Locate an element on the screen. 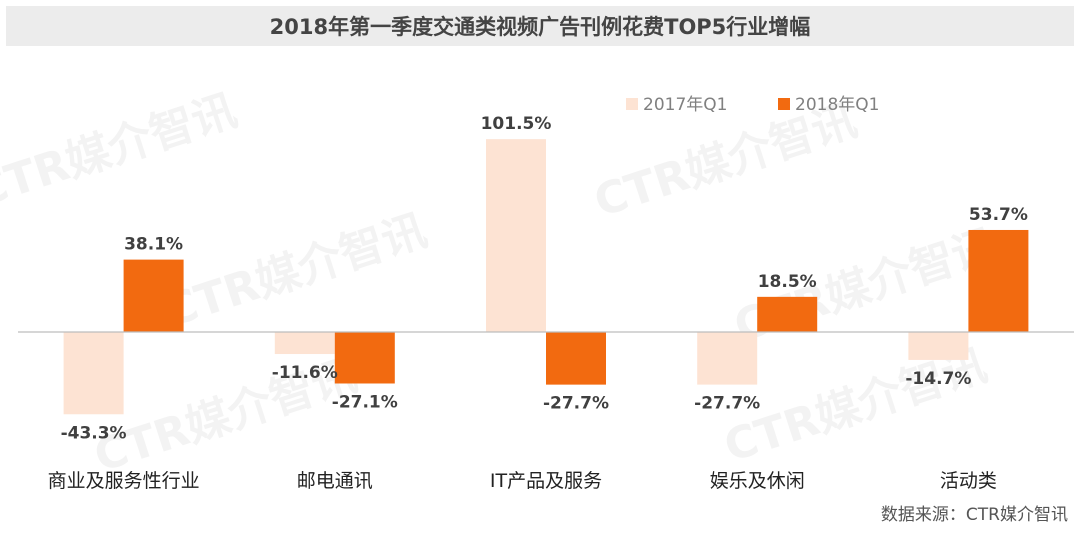 The width and height of the screenshot is (1080, 537). category-label: 商业及服务性行业 is located at coordinates (124, 481).